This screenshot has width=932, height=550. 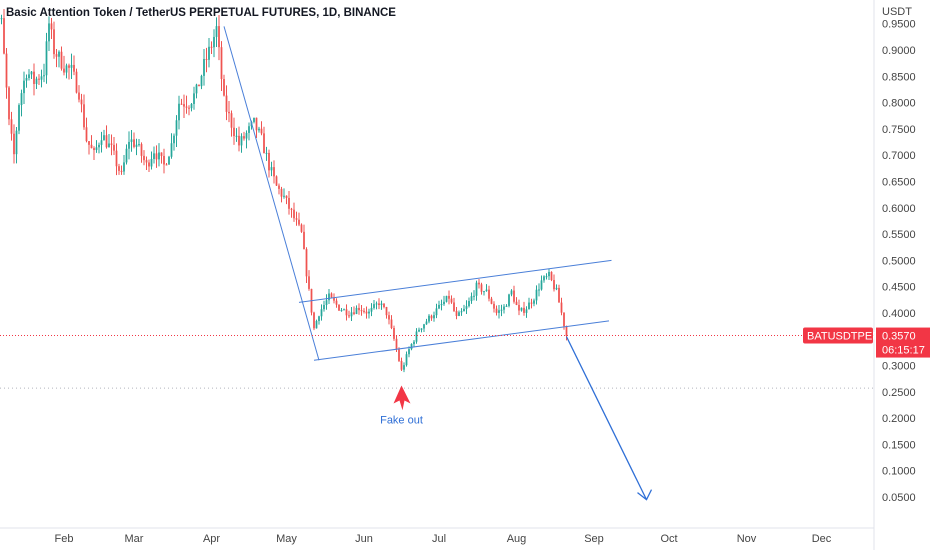 I want to click on y-tick-label: 0.5000, so click(x=899, y=261).